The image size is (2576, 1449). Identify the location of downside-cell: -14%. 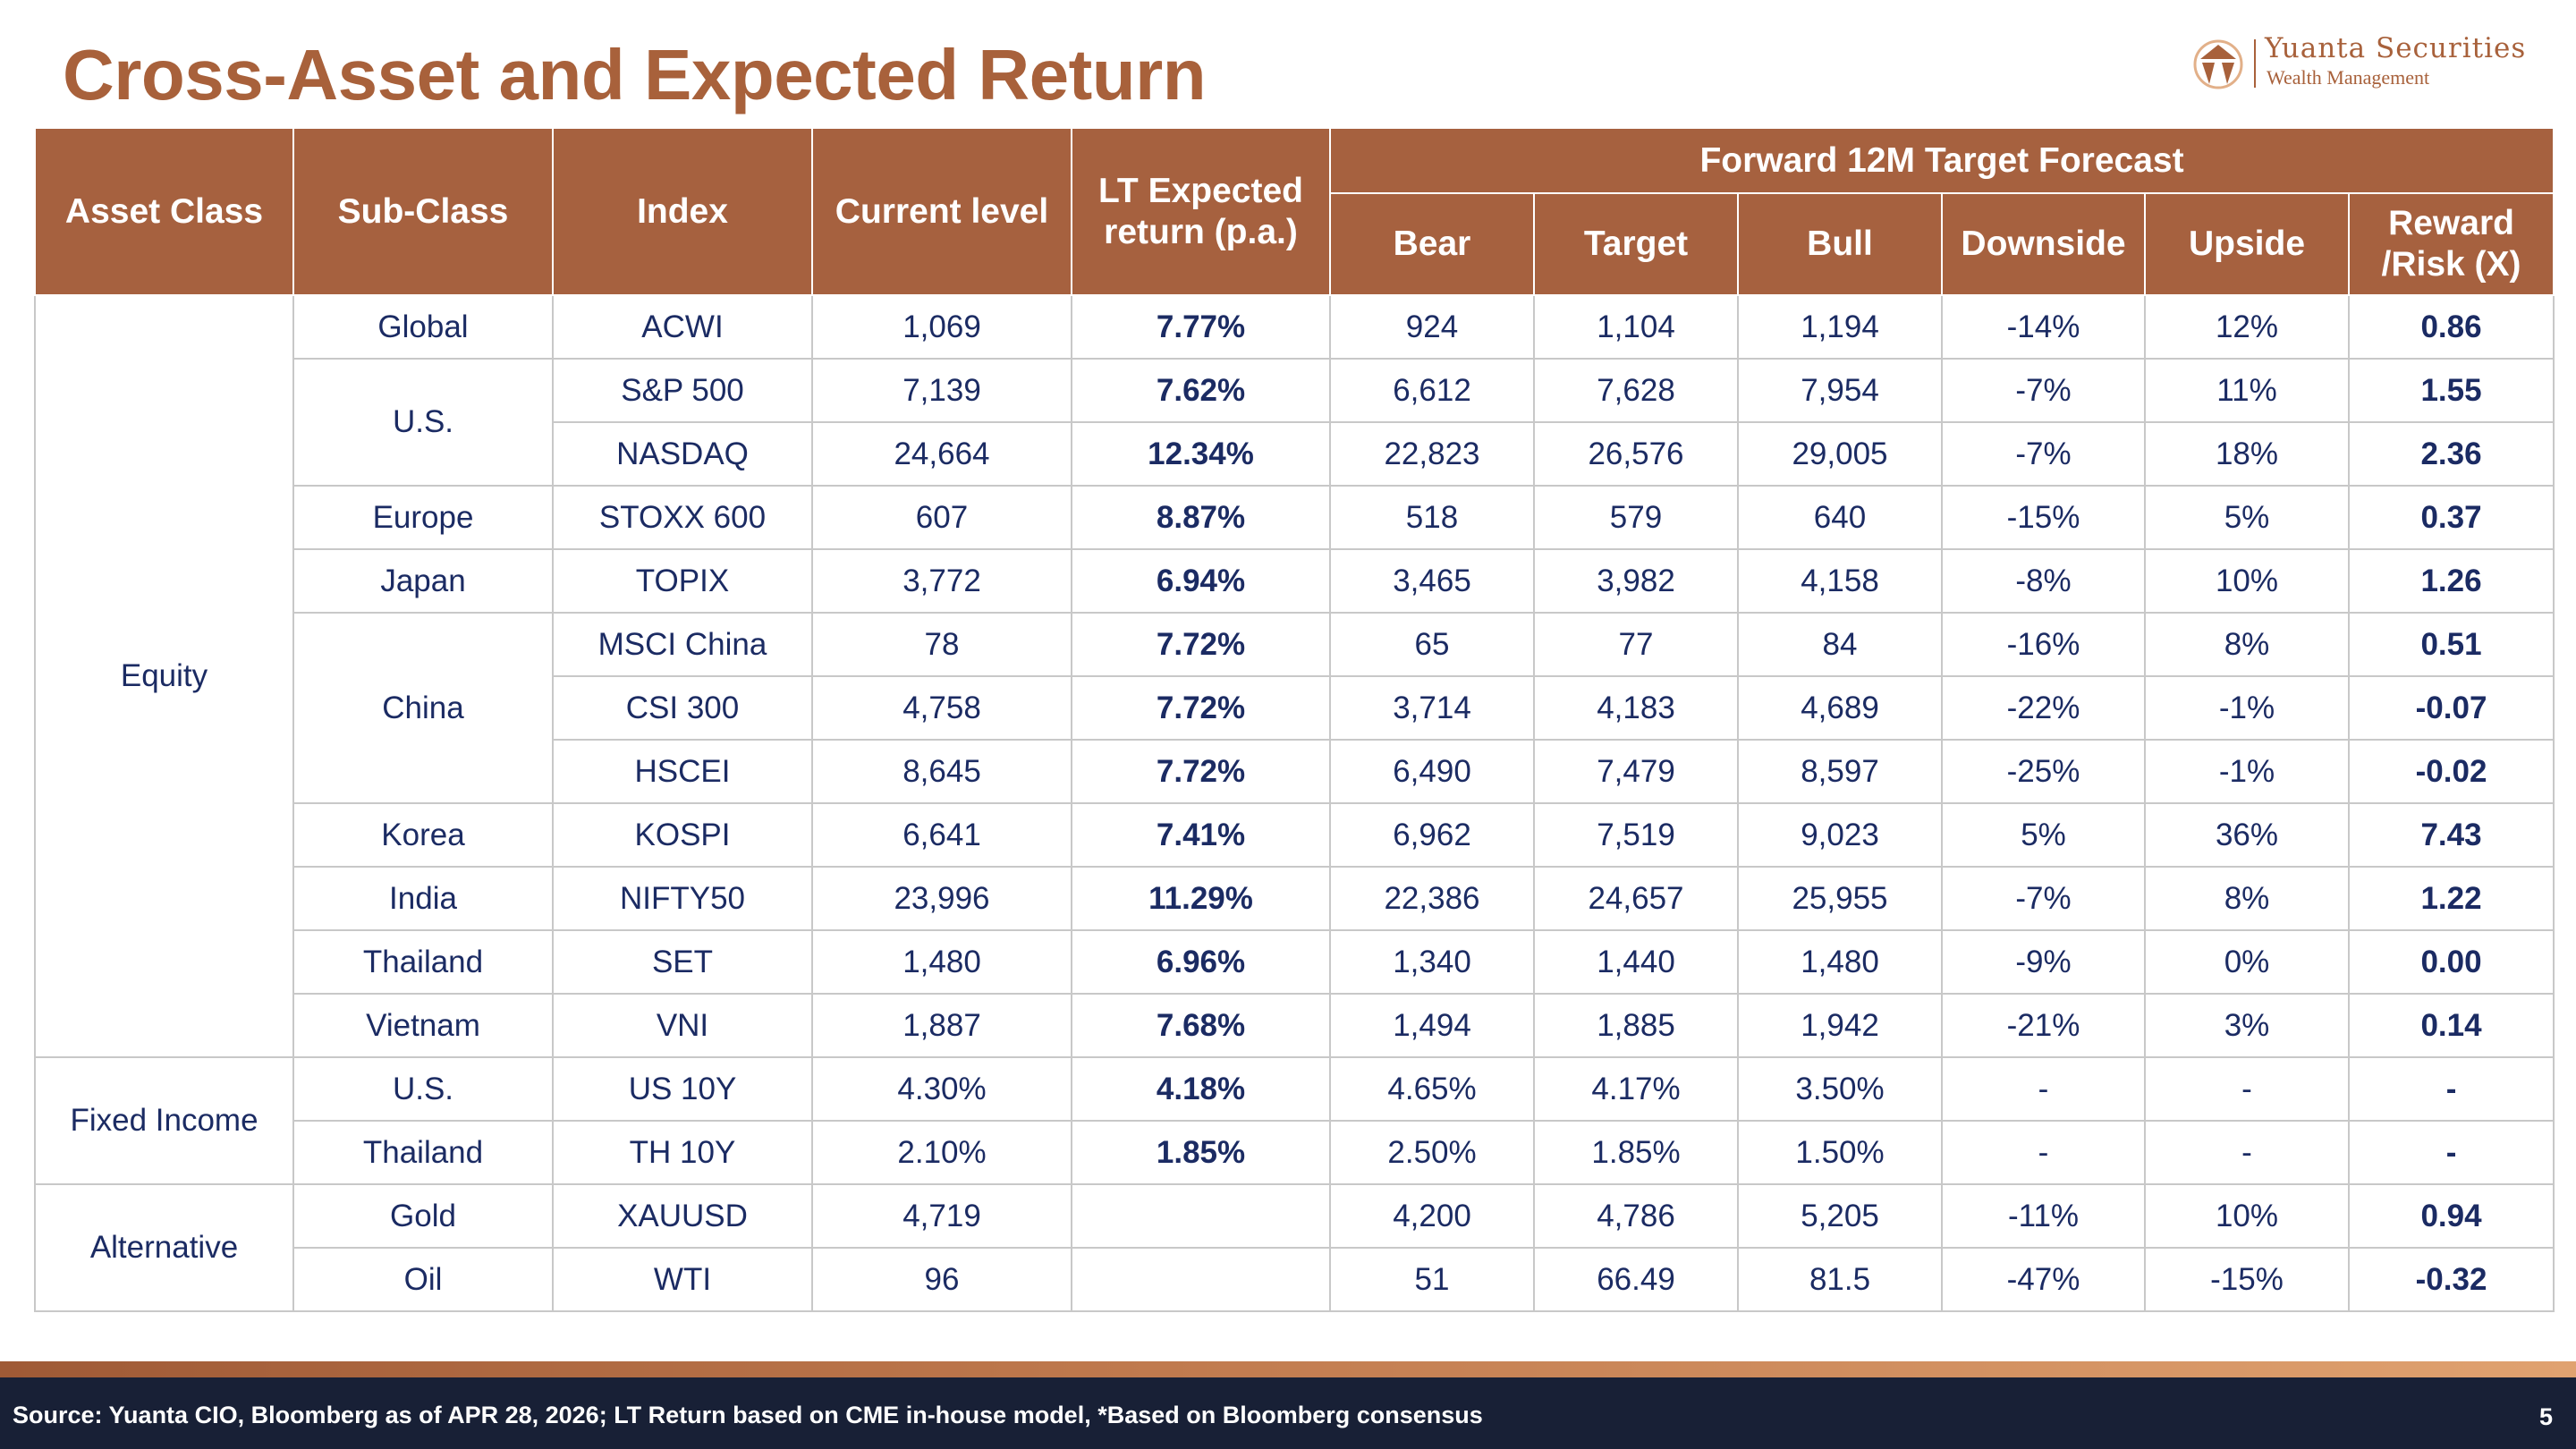
(2043, 327).